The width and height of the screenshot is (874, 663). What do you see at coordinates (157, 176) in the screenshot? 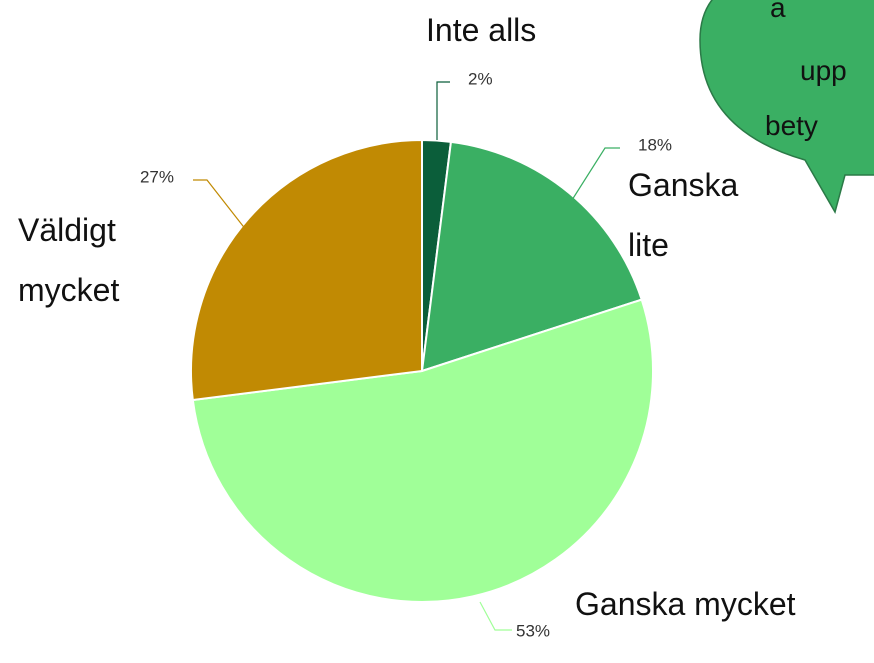
I see `data-label: 27%` at bounding box center [157, 176].